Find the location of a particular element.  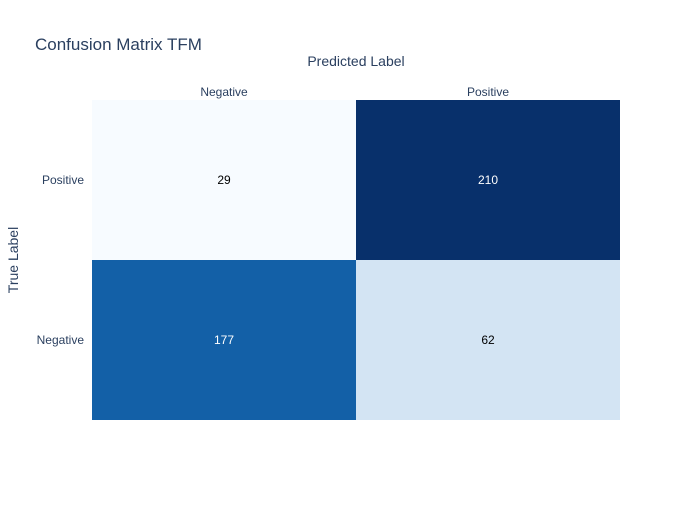

y-tick-label: Positive is located at coordinates (63, 180).